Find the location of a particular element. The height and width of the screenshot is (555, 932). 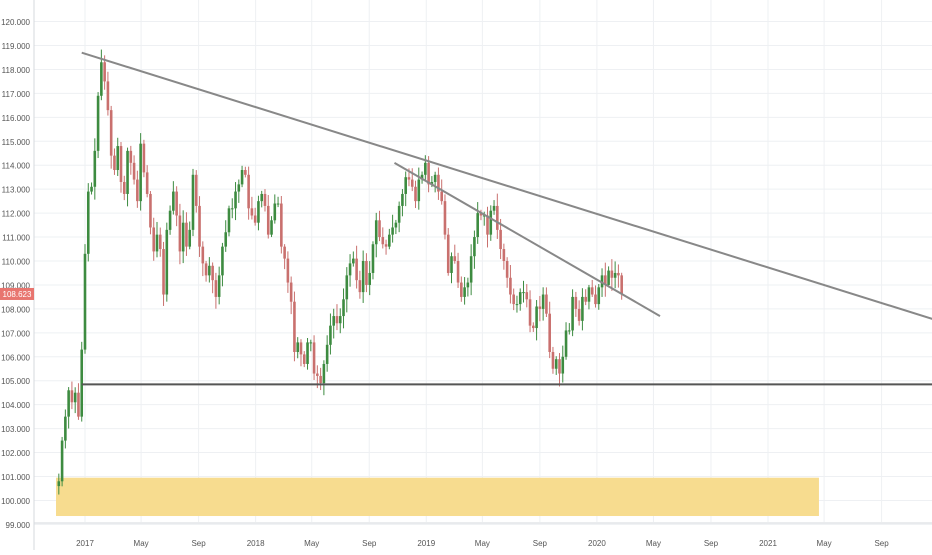

demand-zone-rect is located at coordinates (437, 497).